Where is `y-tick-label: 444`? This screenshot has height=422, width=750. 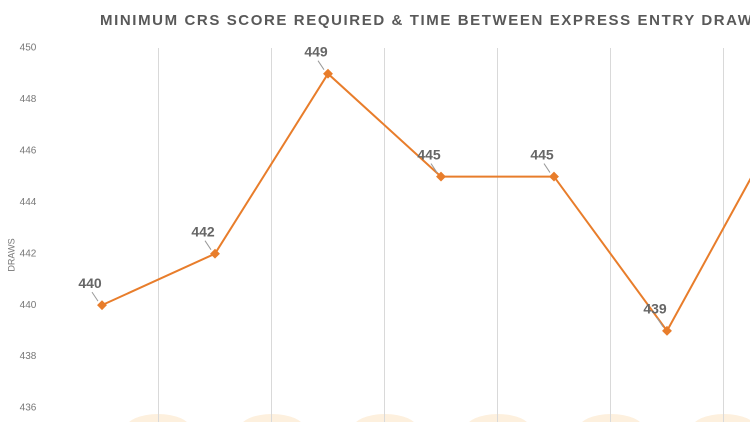
y-tick-label: 444 is located at coordinates (28, 202).